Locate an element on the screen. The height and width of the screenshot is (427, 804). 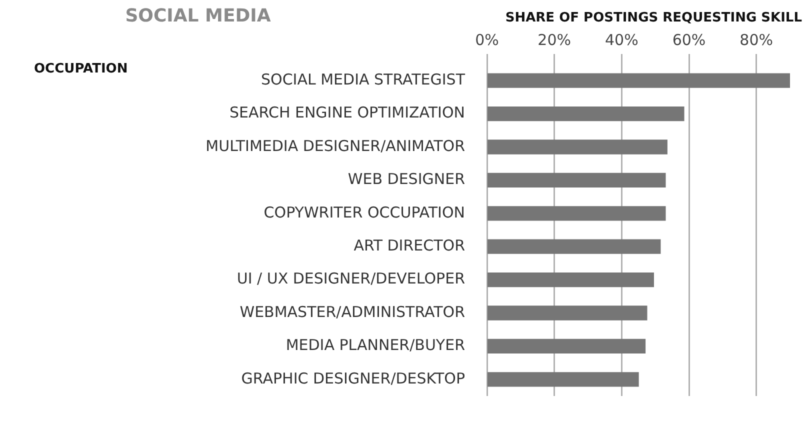
text: SOCIAL MEDIA is located at coordinates (198, 16).